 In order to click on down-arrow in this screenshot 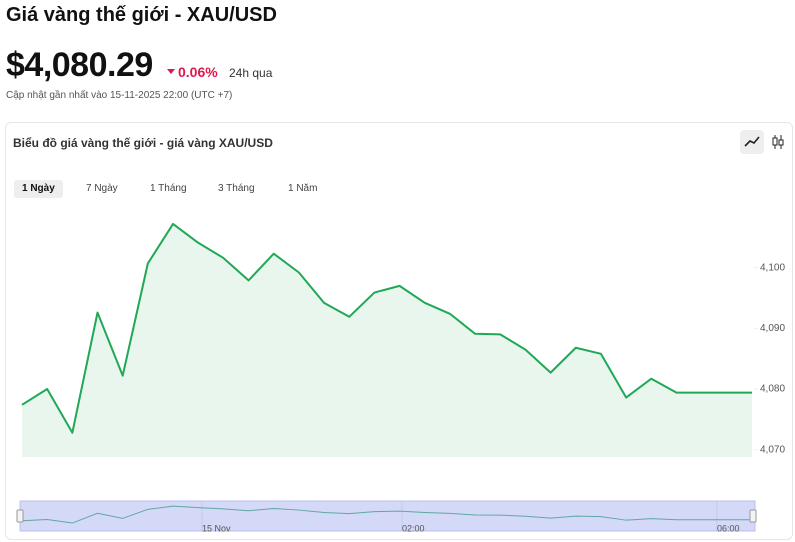, I will do `click(171, 71)`.